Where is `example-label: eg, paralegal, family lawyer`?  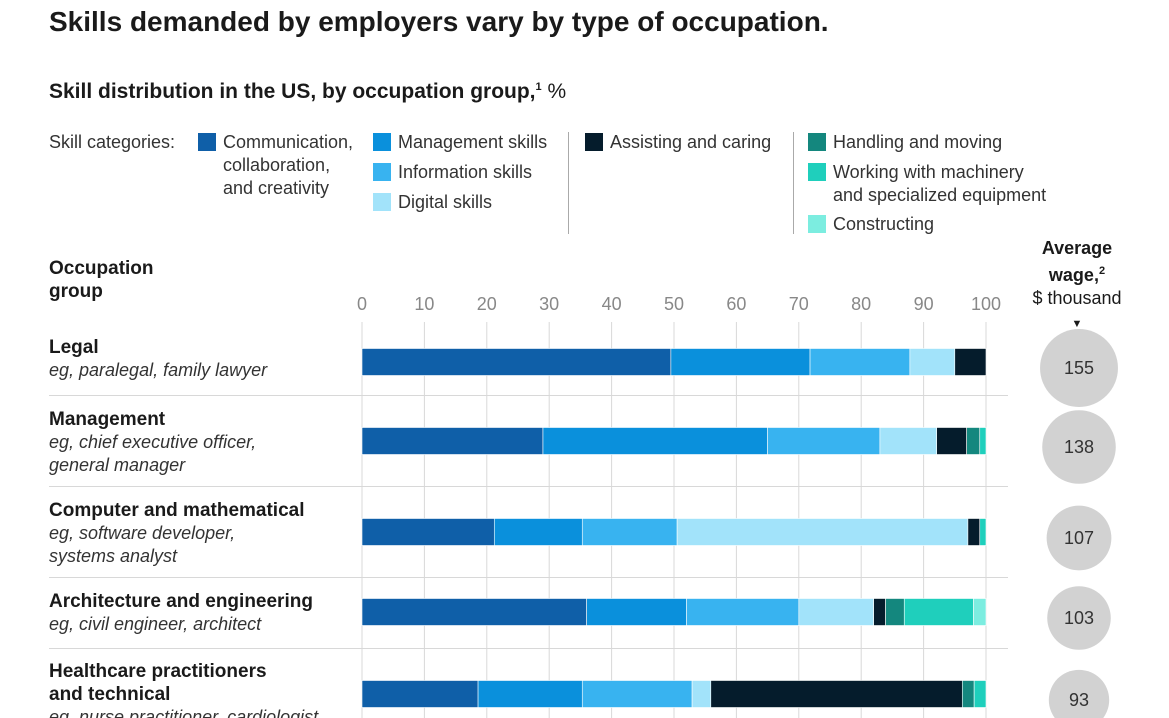 example-label: eg, paralegal, family lawyer is located at coordinates (158, 370).